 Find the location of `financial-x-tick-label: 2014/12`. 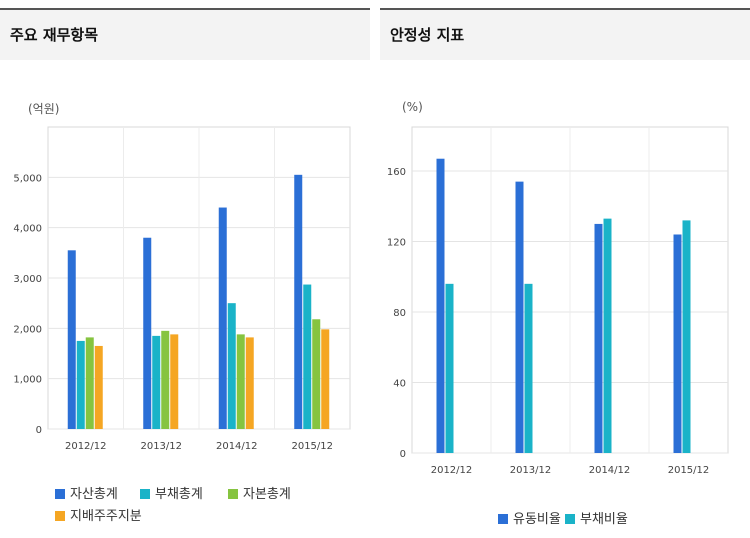

financial-x-tick-label: 2014/12 is located at coordinates (237, 446).